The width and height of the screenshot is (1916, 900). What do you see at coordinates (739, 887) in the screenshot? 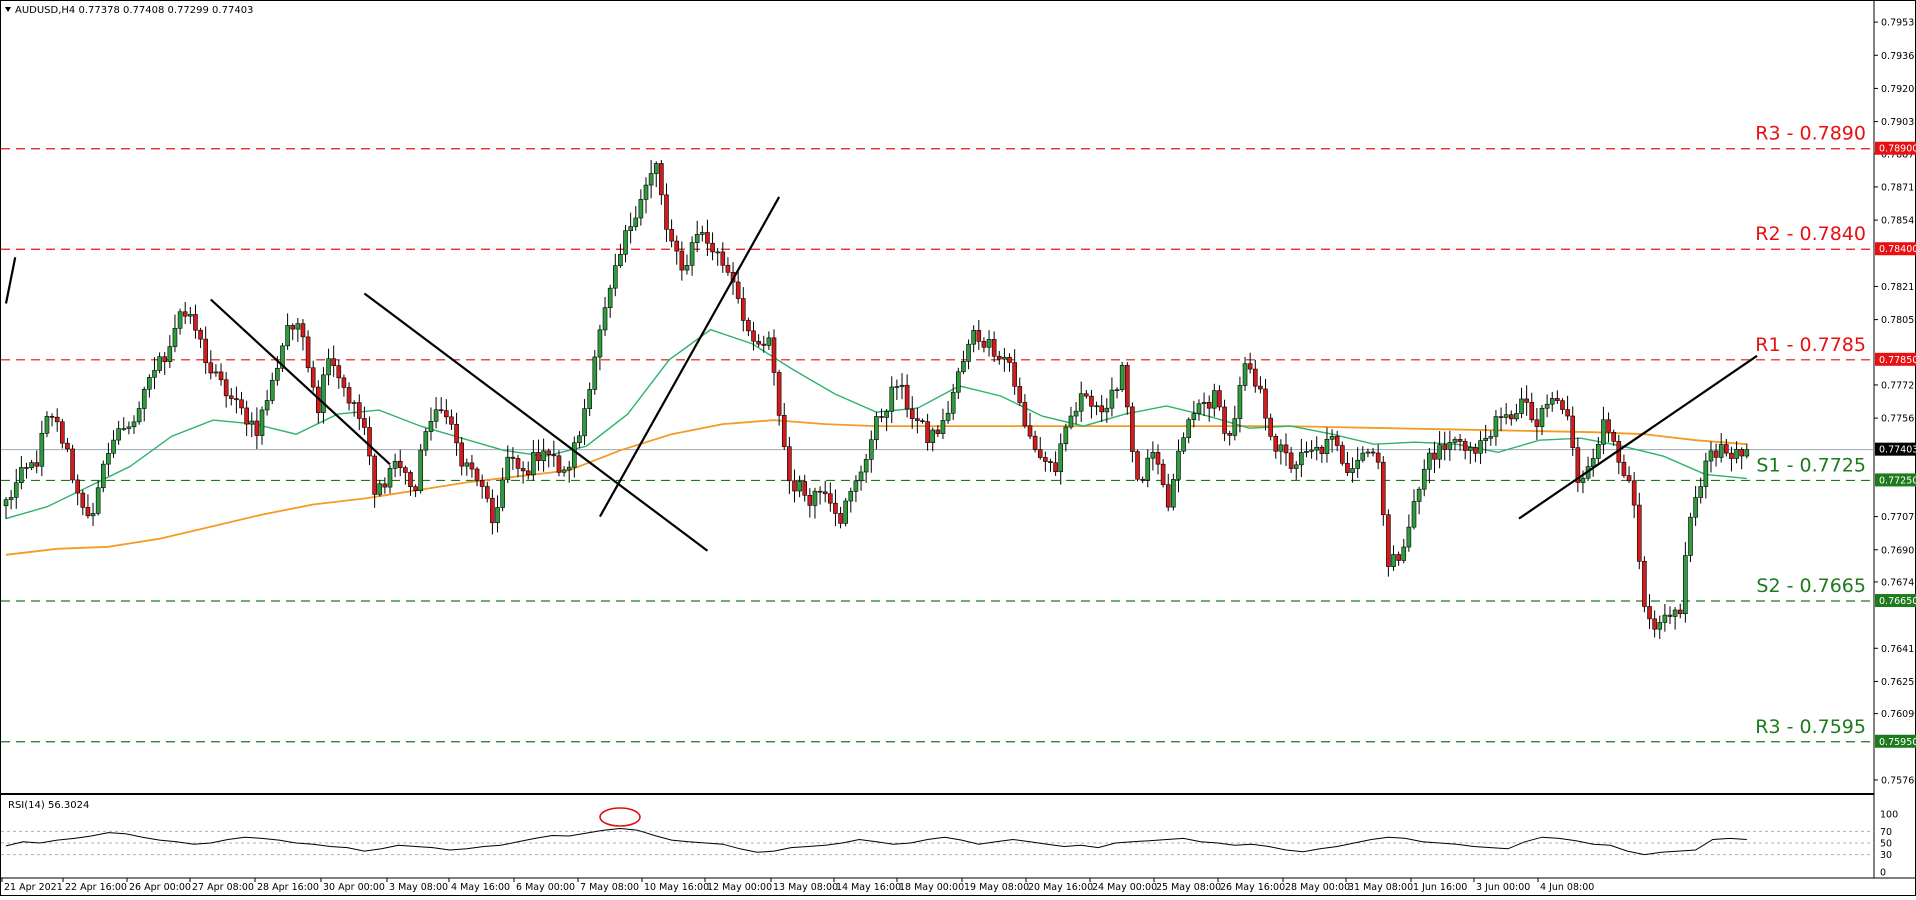
I see `time-tick-label: 12 May 00:00` at bounding box center [739, 887].